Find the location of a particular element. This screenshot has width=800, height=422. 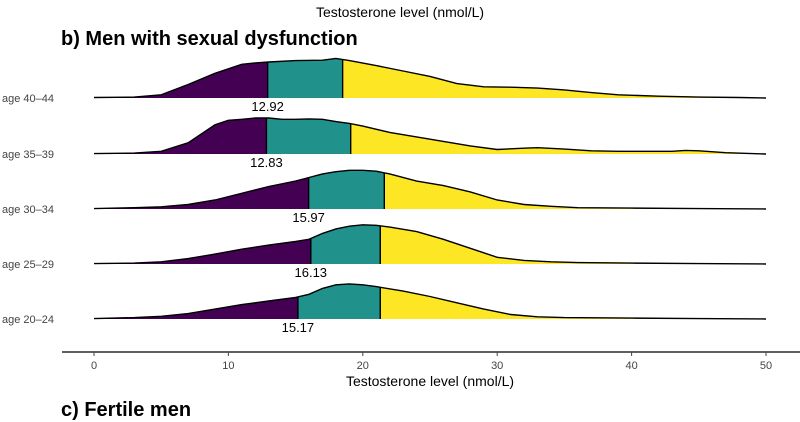

ridge-4: age 20–24 15.17 is located at coordinates (384, 309).